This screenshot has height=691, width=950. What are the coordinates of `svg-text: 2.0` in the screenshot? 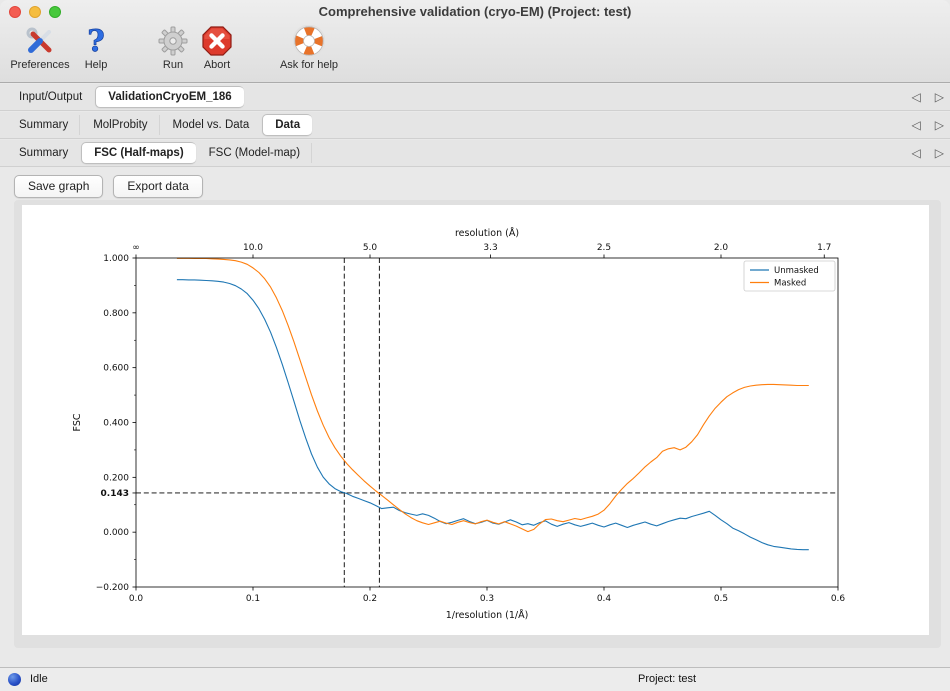 It's located at (721, 248).